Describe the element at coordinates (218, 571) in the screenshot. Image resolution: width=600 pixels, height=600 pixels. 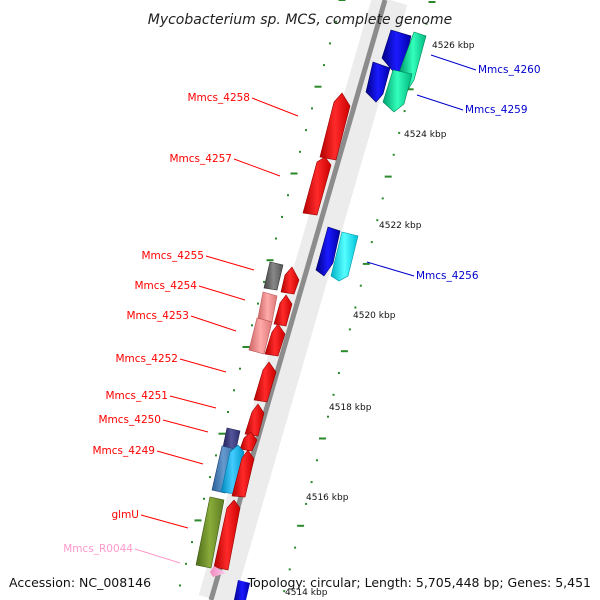
I see `gene-mmcs-r0044` at that location.